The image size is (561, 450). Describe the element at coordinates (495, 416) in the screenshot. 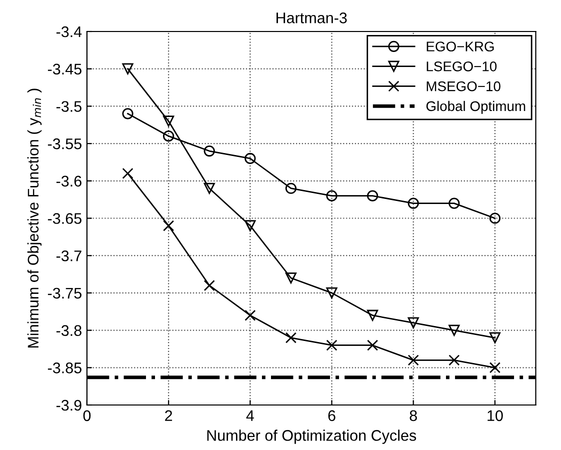

I see `x-tick-label: 10` at that location.